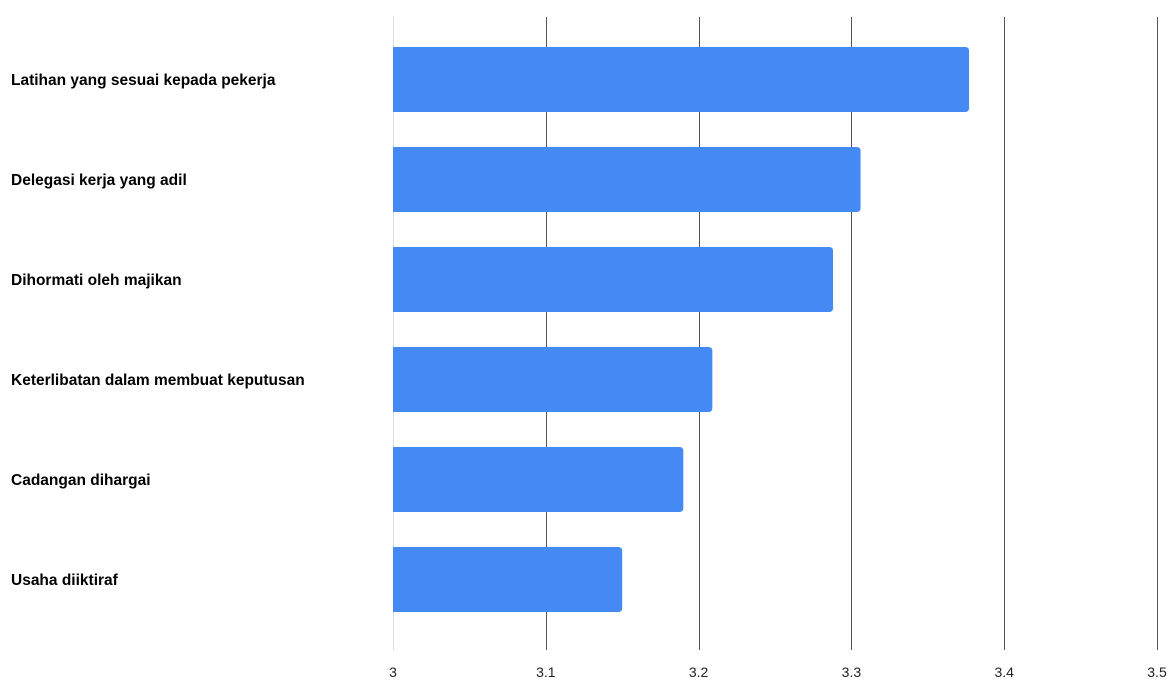 The image size is (1171, 686). I want to click on category-label: Usaha diiktiraf, so click(65, 580).